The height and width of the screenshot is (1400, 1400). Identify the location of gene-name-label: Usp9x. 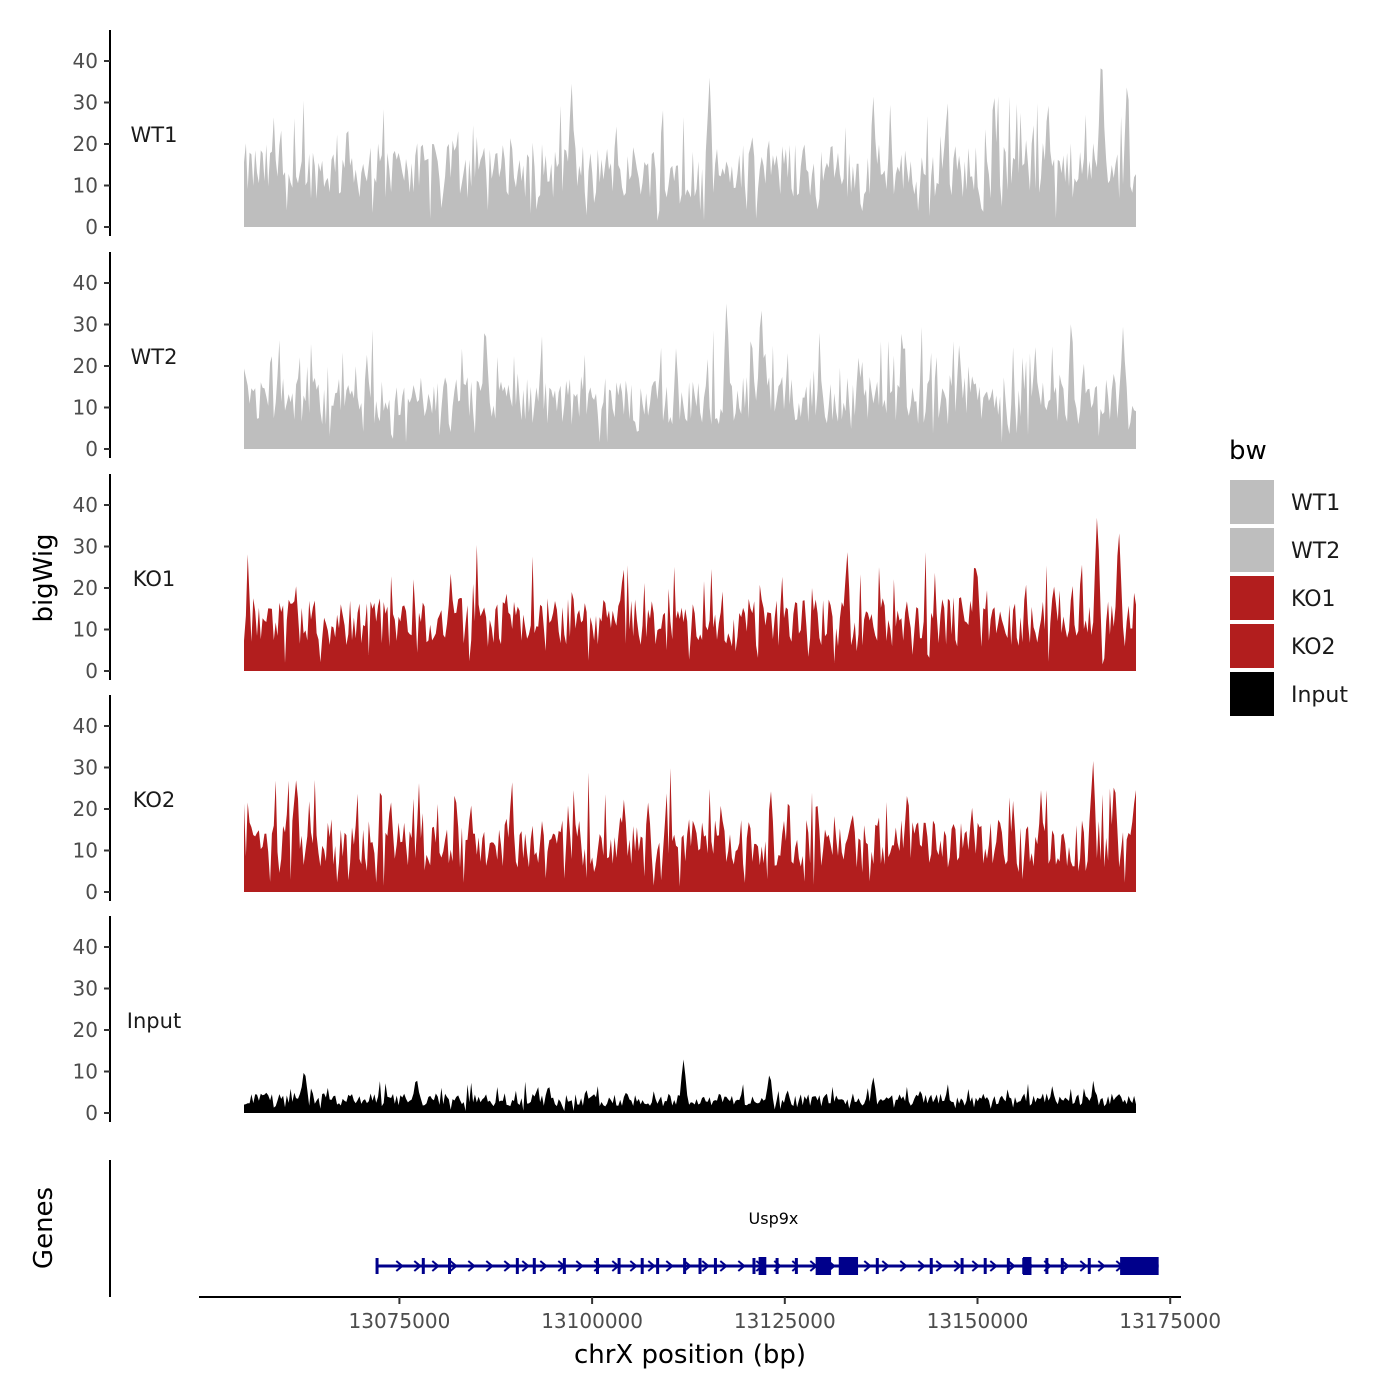
(774, 1218).